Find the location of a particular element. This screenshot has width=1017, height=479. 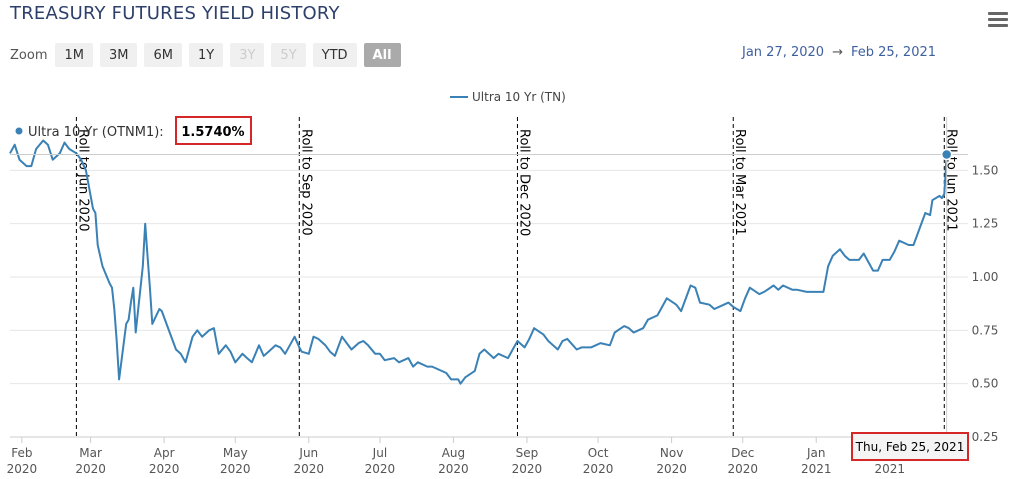

tooltip-series-dot is located at coordinates (19, 131).